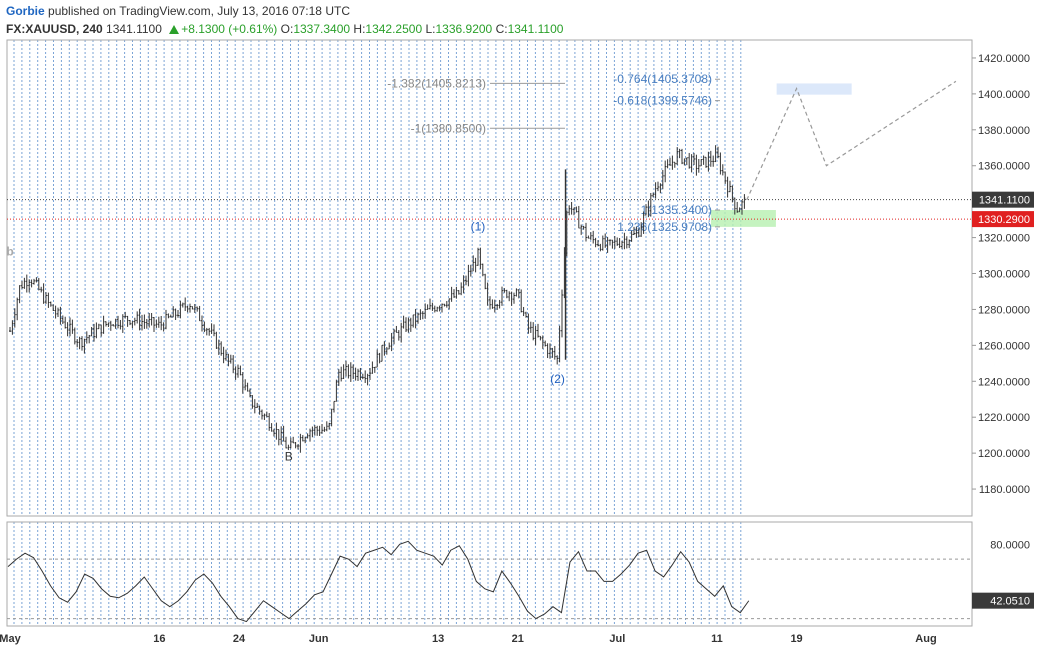 This screenshot has width=1042, height=654. I want to click on projection-line, so click(851, 140).